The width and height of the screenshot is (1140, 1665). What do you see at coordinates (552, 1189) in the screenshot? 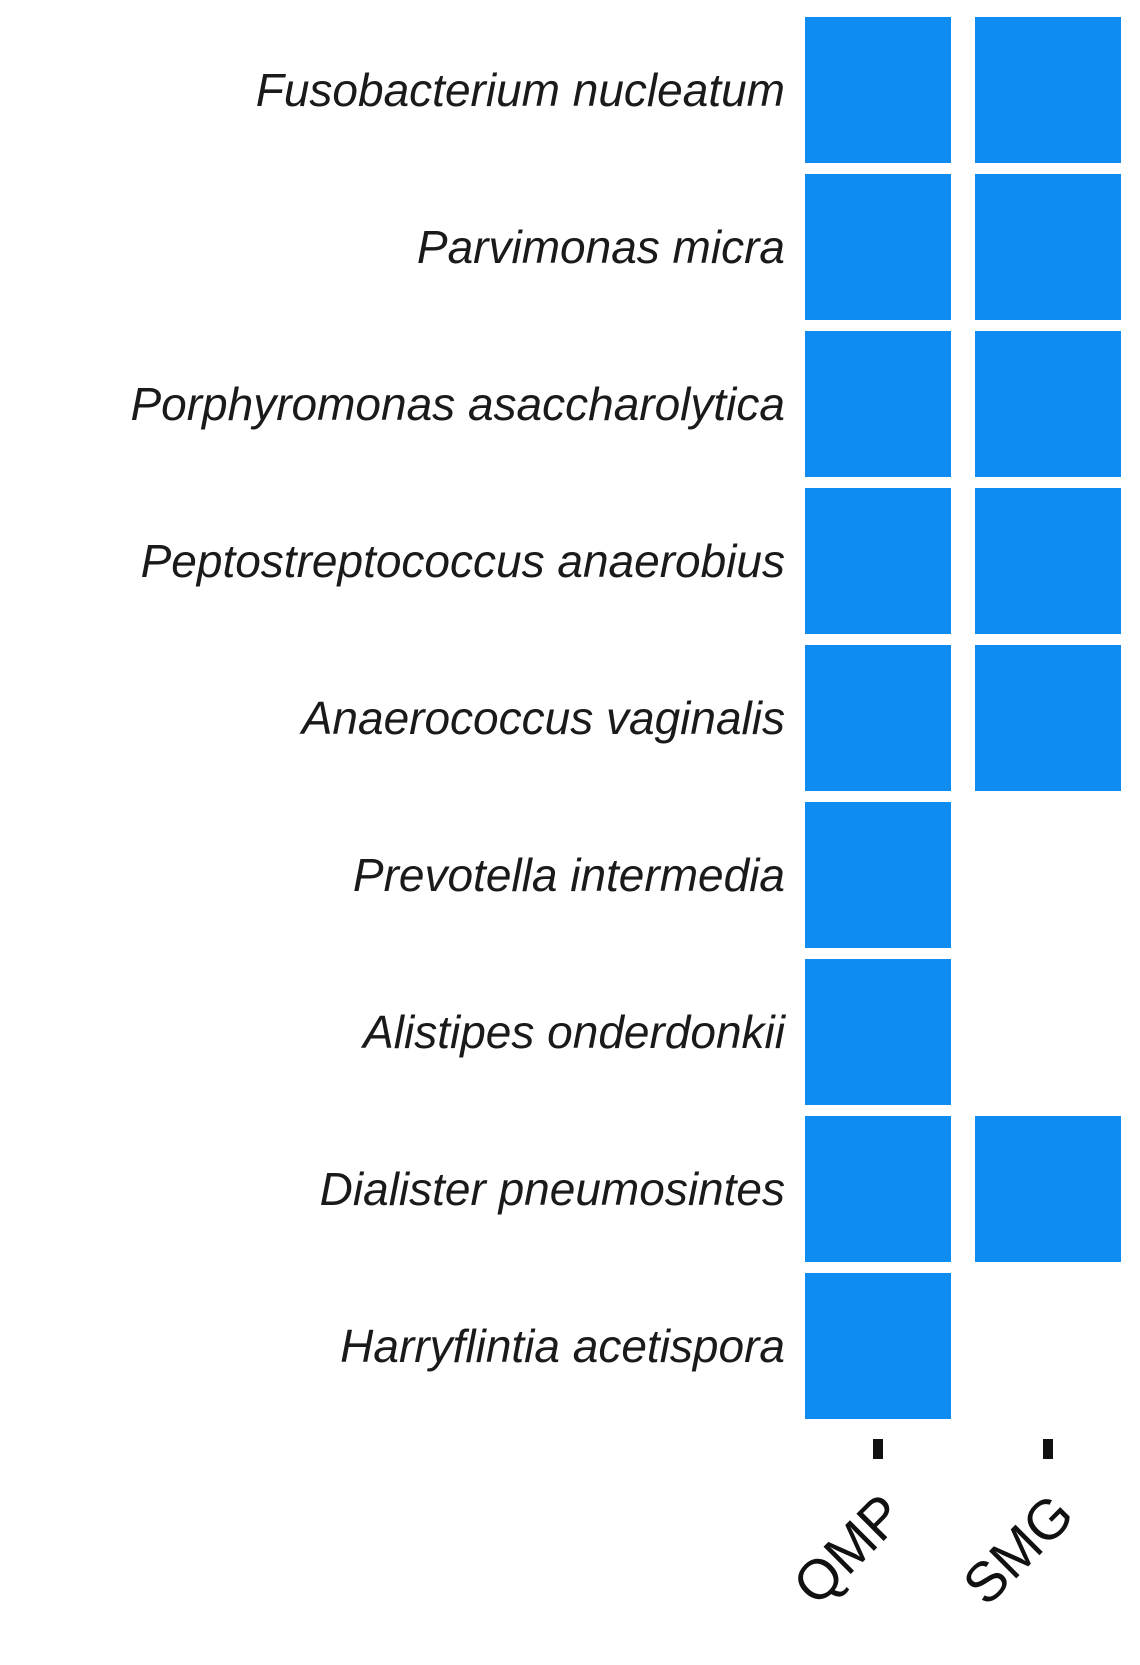
I see `row-label-dialister-pneumosintes: Dialister pneumosintes` at bounding box center [552, 1189].